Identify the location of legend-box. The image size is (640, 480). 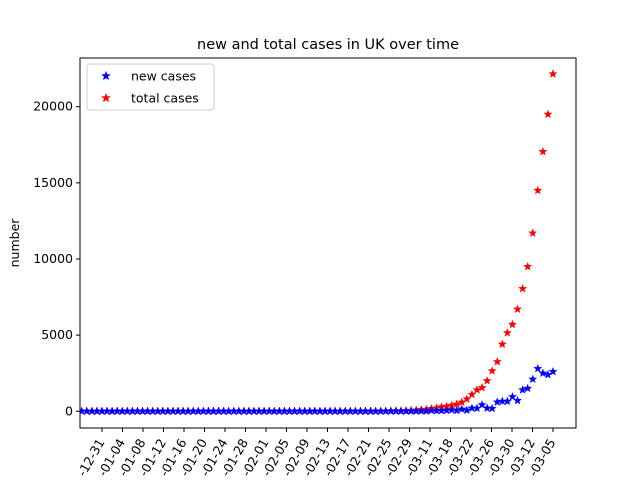
(150, 87).